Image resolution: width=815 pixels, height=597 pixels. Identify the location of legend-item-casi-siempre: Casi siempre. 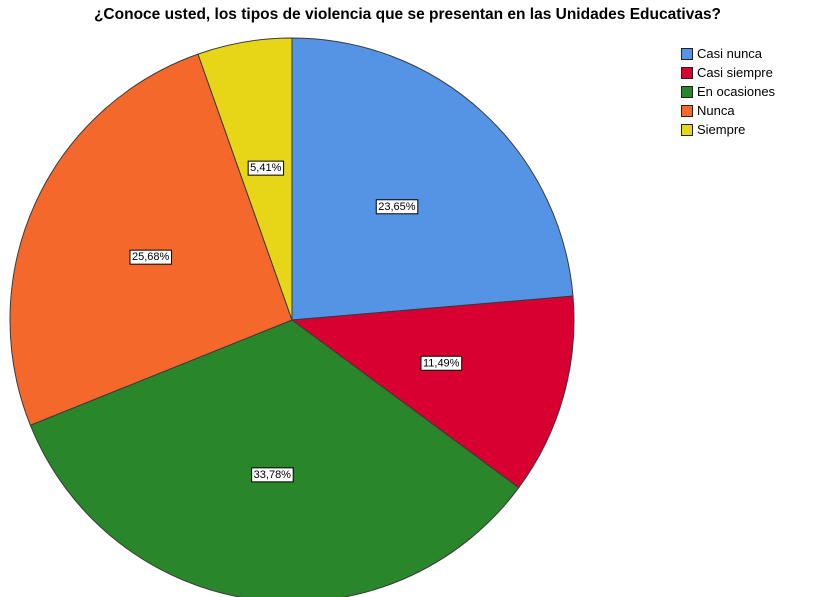
(728, 72).